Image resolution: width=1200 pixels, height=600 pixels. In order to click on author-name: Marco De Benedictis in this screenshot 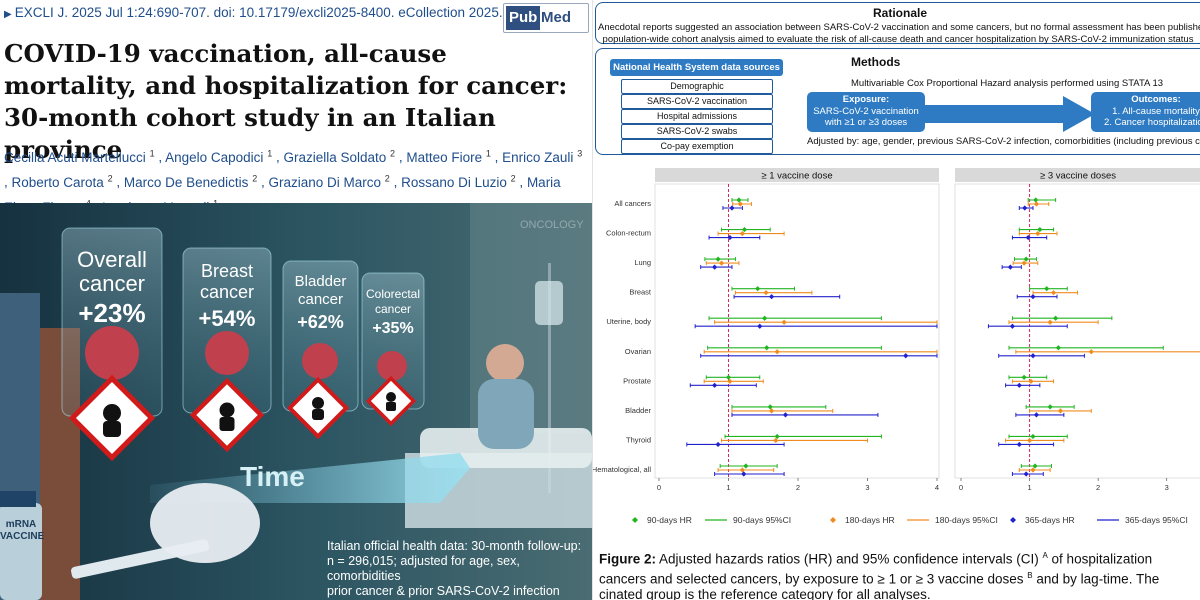, I will do `click(186, 182)`.